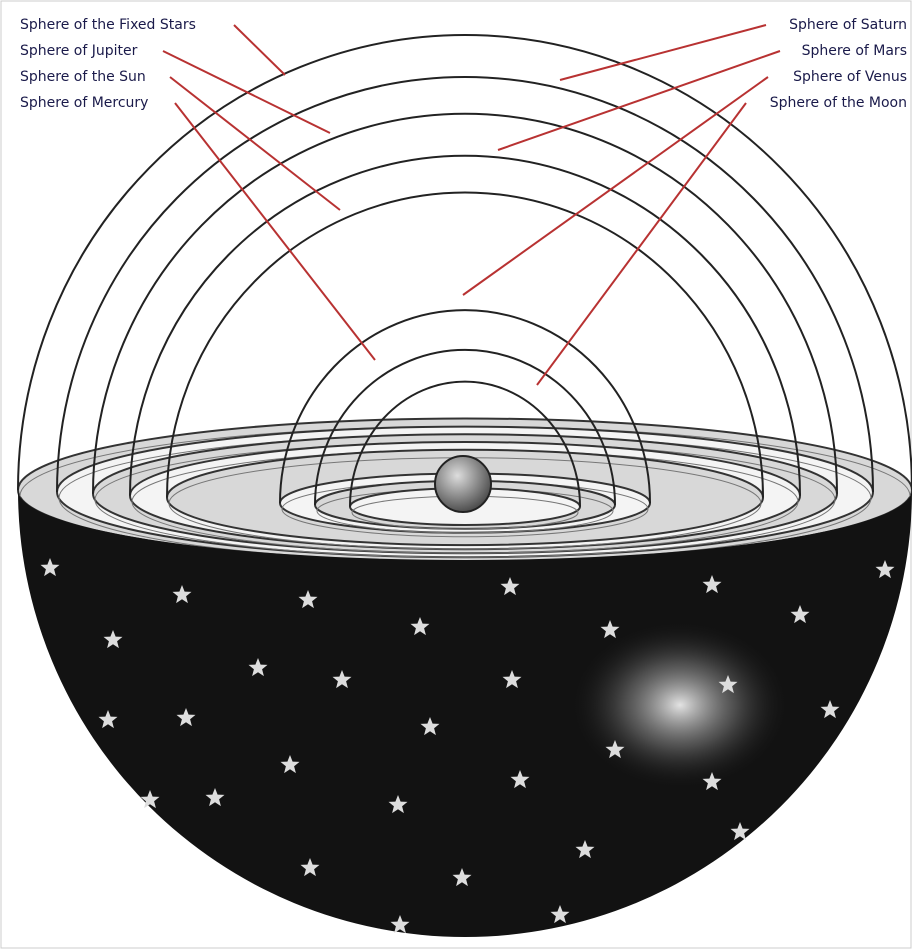 This screenshot has height=949, width=912. Describe the element at coordinates (848, 25) in the screenshot. I see `label: Sphere of Saturn` at that location.